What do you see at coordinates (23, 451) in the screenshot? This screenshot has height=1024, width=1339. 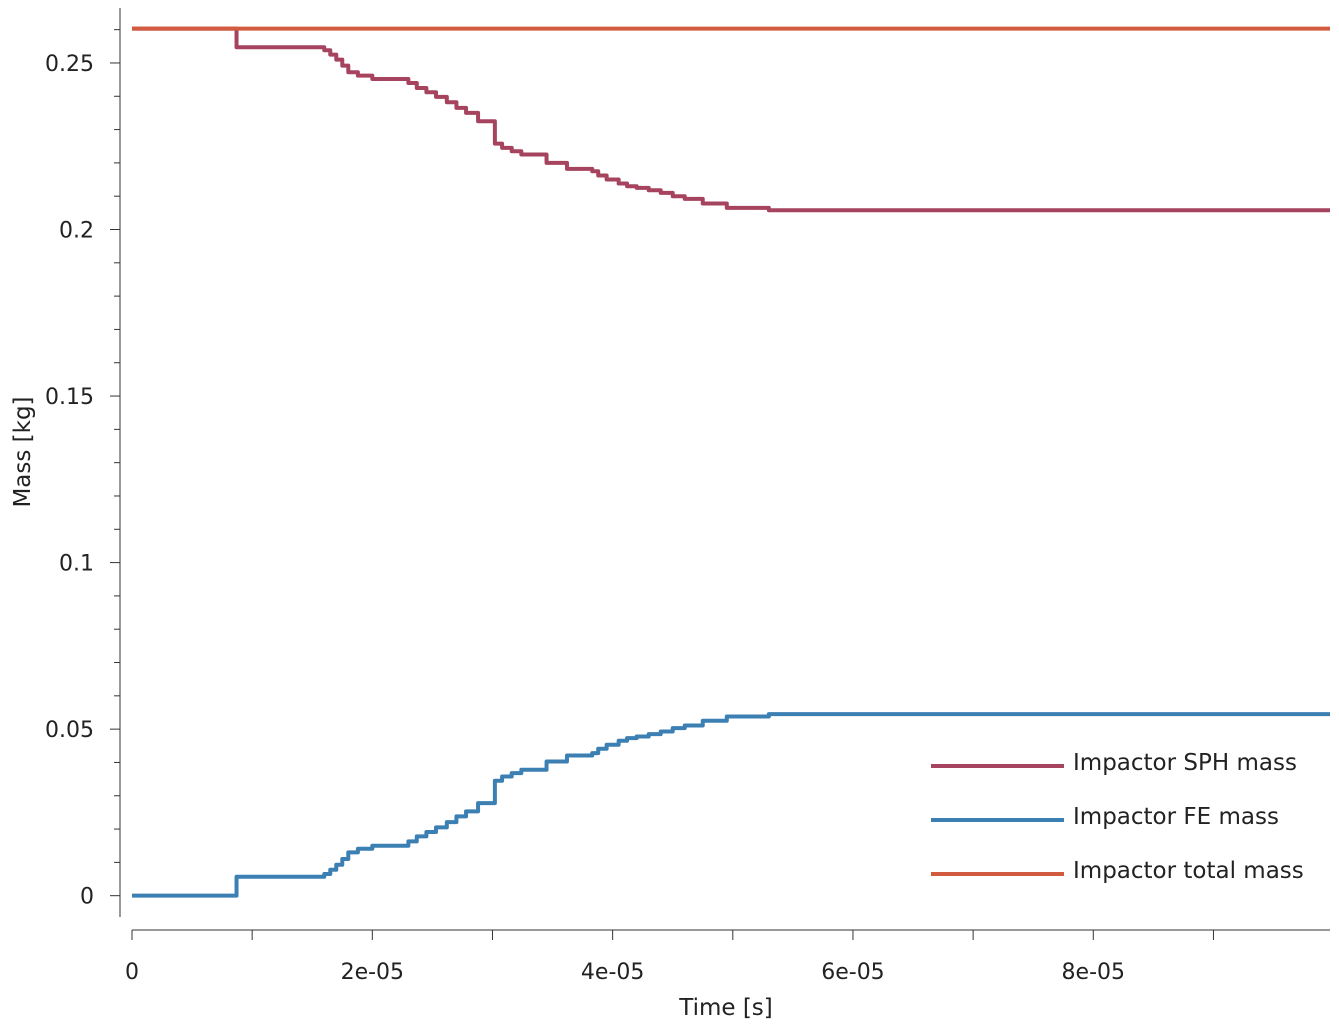 I see `y-axis-label: Mass [kg]` at bounding box center [23, 451].